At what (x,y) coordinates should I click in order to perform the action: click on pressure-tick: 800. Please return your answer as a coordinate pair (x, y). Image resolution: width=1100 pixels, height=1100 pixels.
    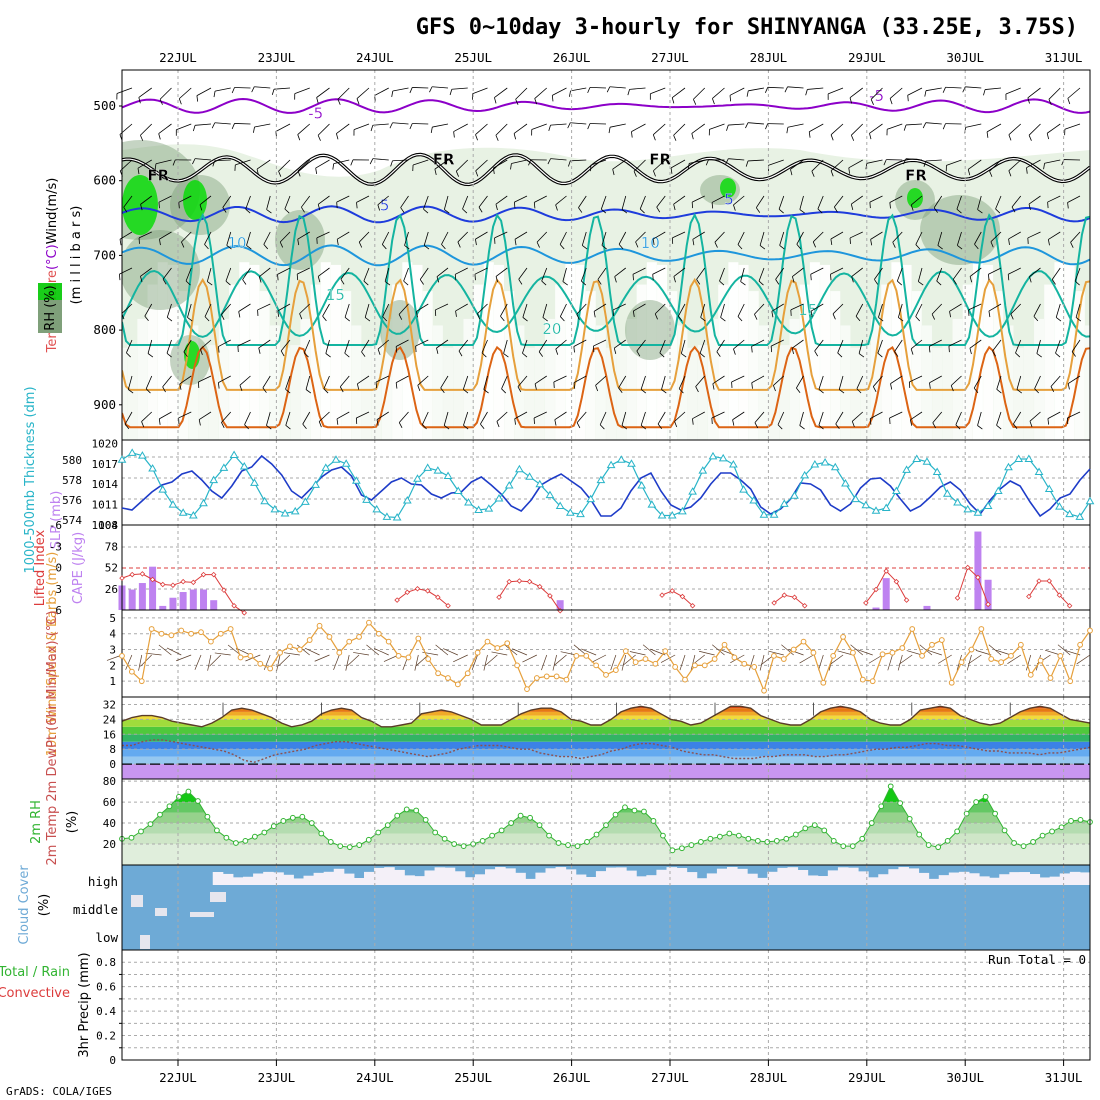
    Looking at the image, I should click on (104, 329).